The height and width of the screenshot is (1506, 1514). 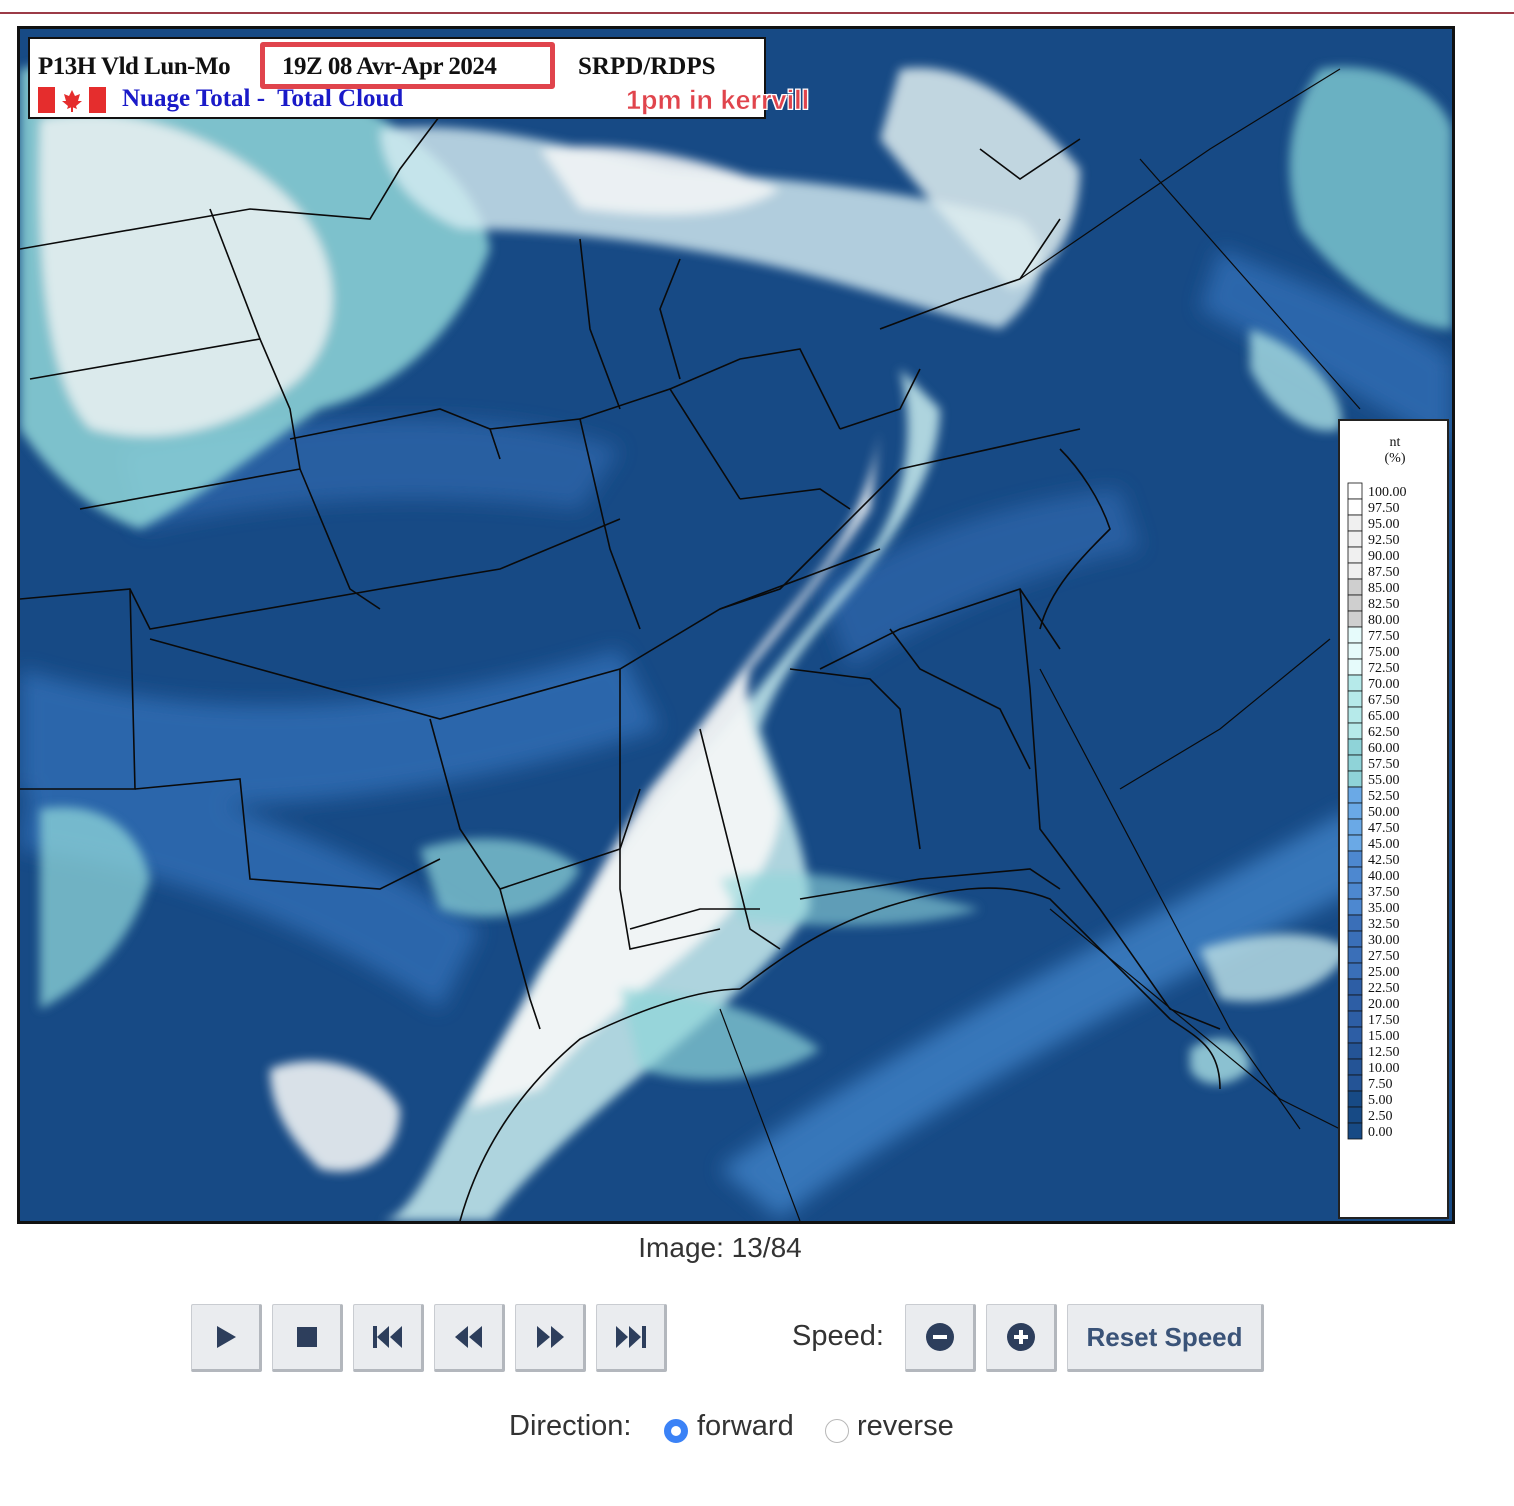 I want to click on first-frame-button, so click(x=388, y=1338).